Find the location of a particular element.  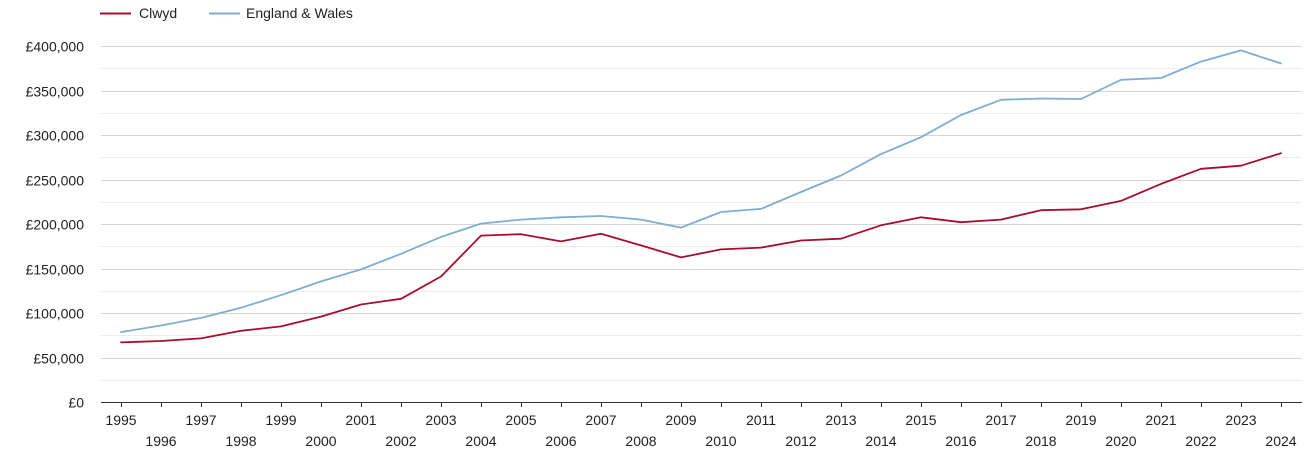

x-tick-label: 2014 is located at coordinates (880, 441).